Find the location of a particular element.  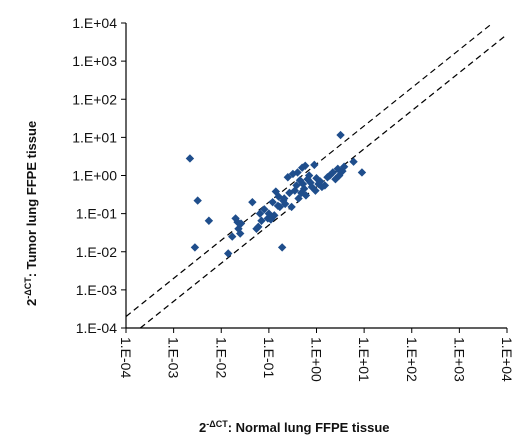

y-tick-label: 1.E-02 is located at coordinates (96, 252).